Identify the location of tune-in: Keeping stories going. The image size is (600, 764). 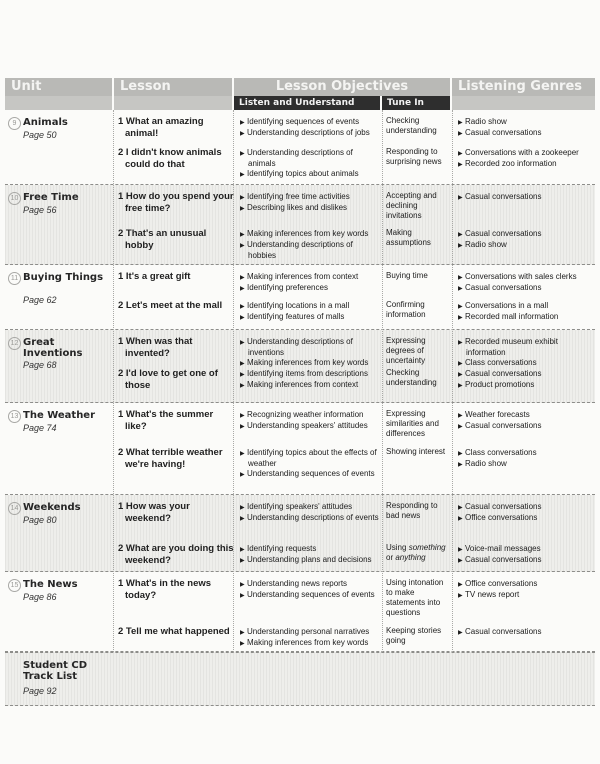
(414, 635).